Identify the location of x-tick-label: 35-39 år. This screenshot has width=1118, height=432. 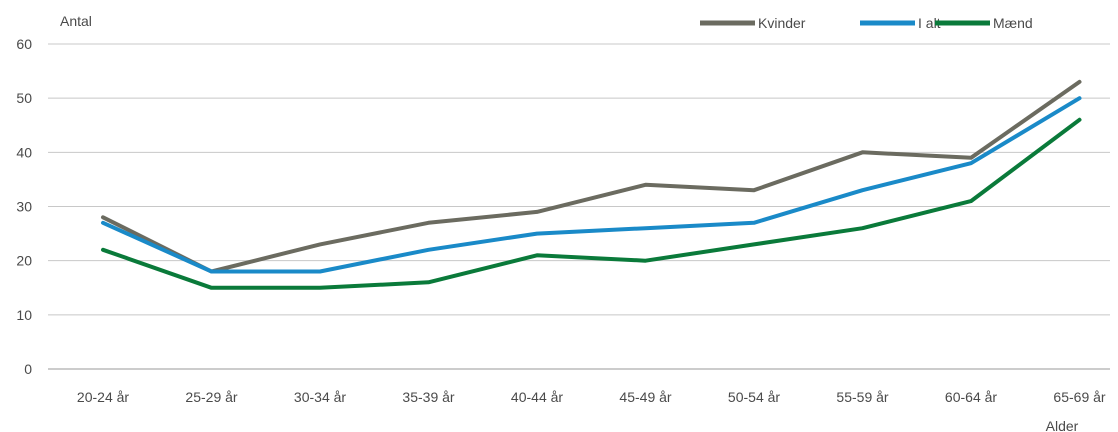
(428, 397).